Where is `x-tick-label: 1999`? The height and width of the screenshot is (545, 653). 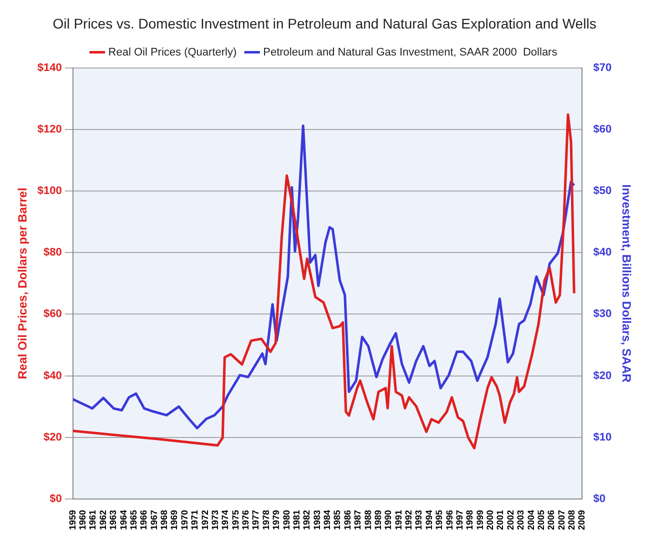 x-tick-label: 1999 is located at coordinates (479, 520).